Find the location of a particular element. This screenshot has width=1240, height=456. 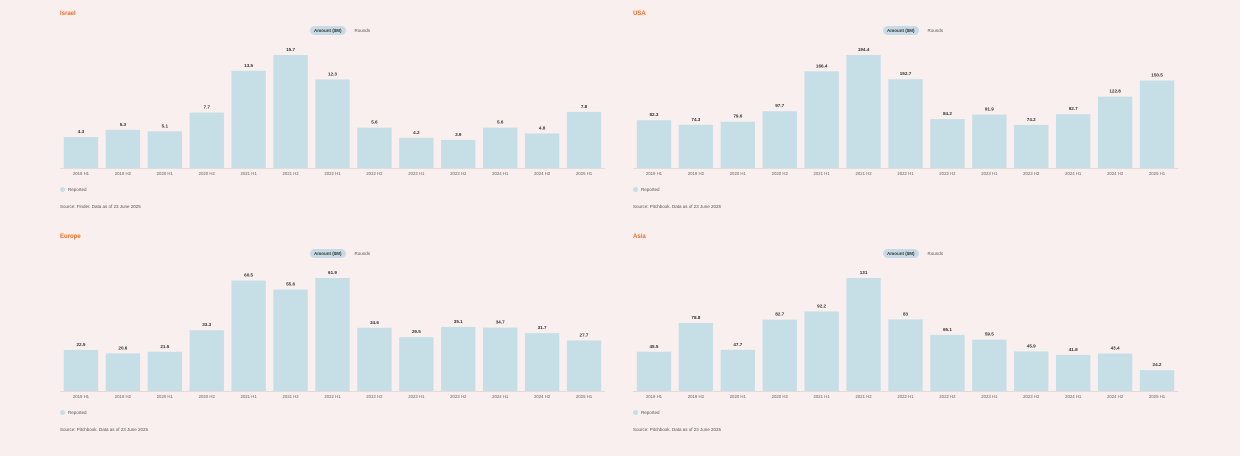

x-tick-label: 2024 H2 is located at coordinates (542, 173).